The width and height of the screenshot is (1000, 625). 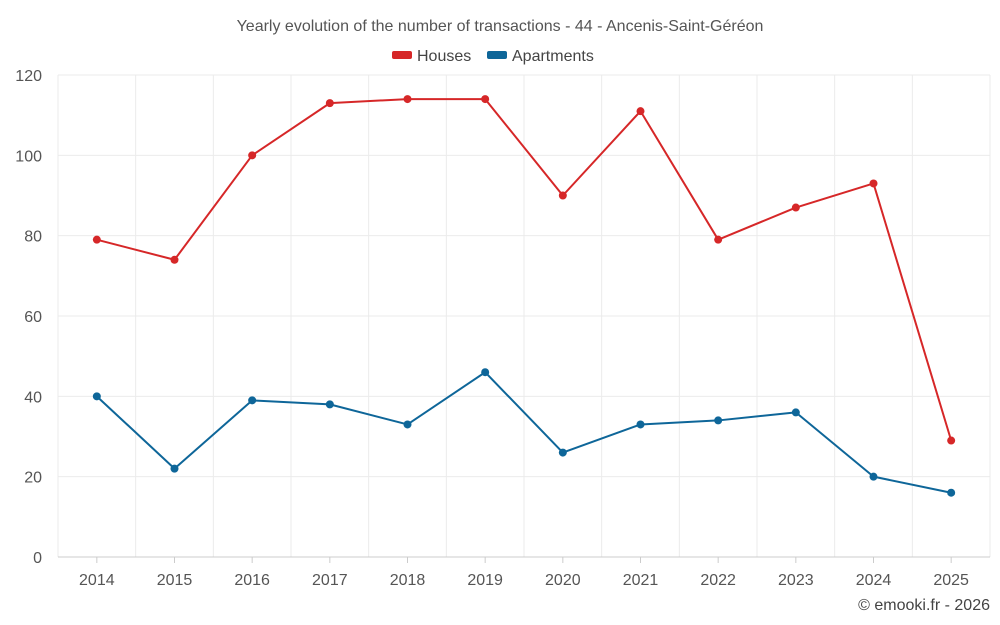 What do you see at coordinates (37, 558) in the screenshot?
I see `y-tick-label: 0` at bounding box center [37, 558].